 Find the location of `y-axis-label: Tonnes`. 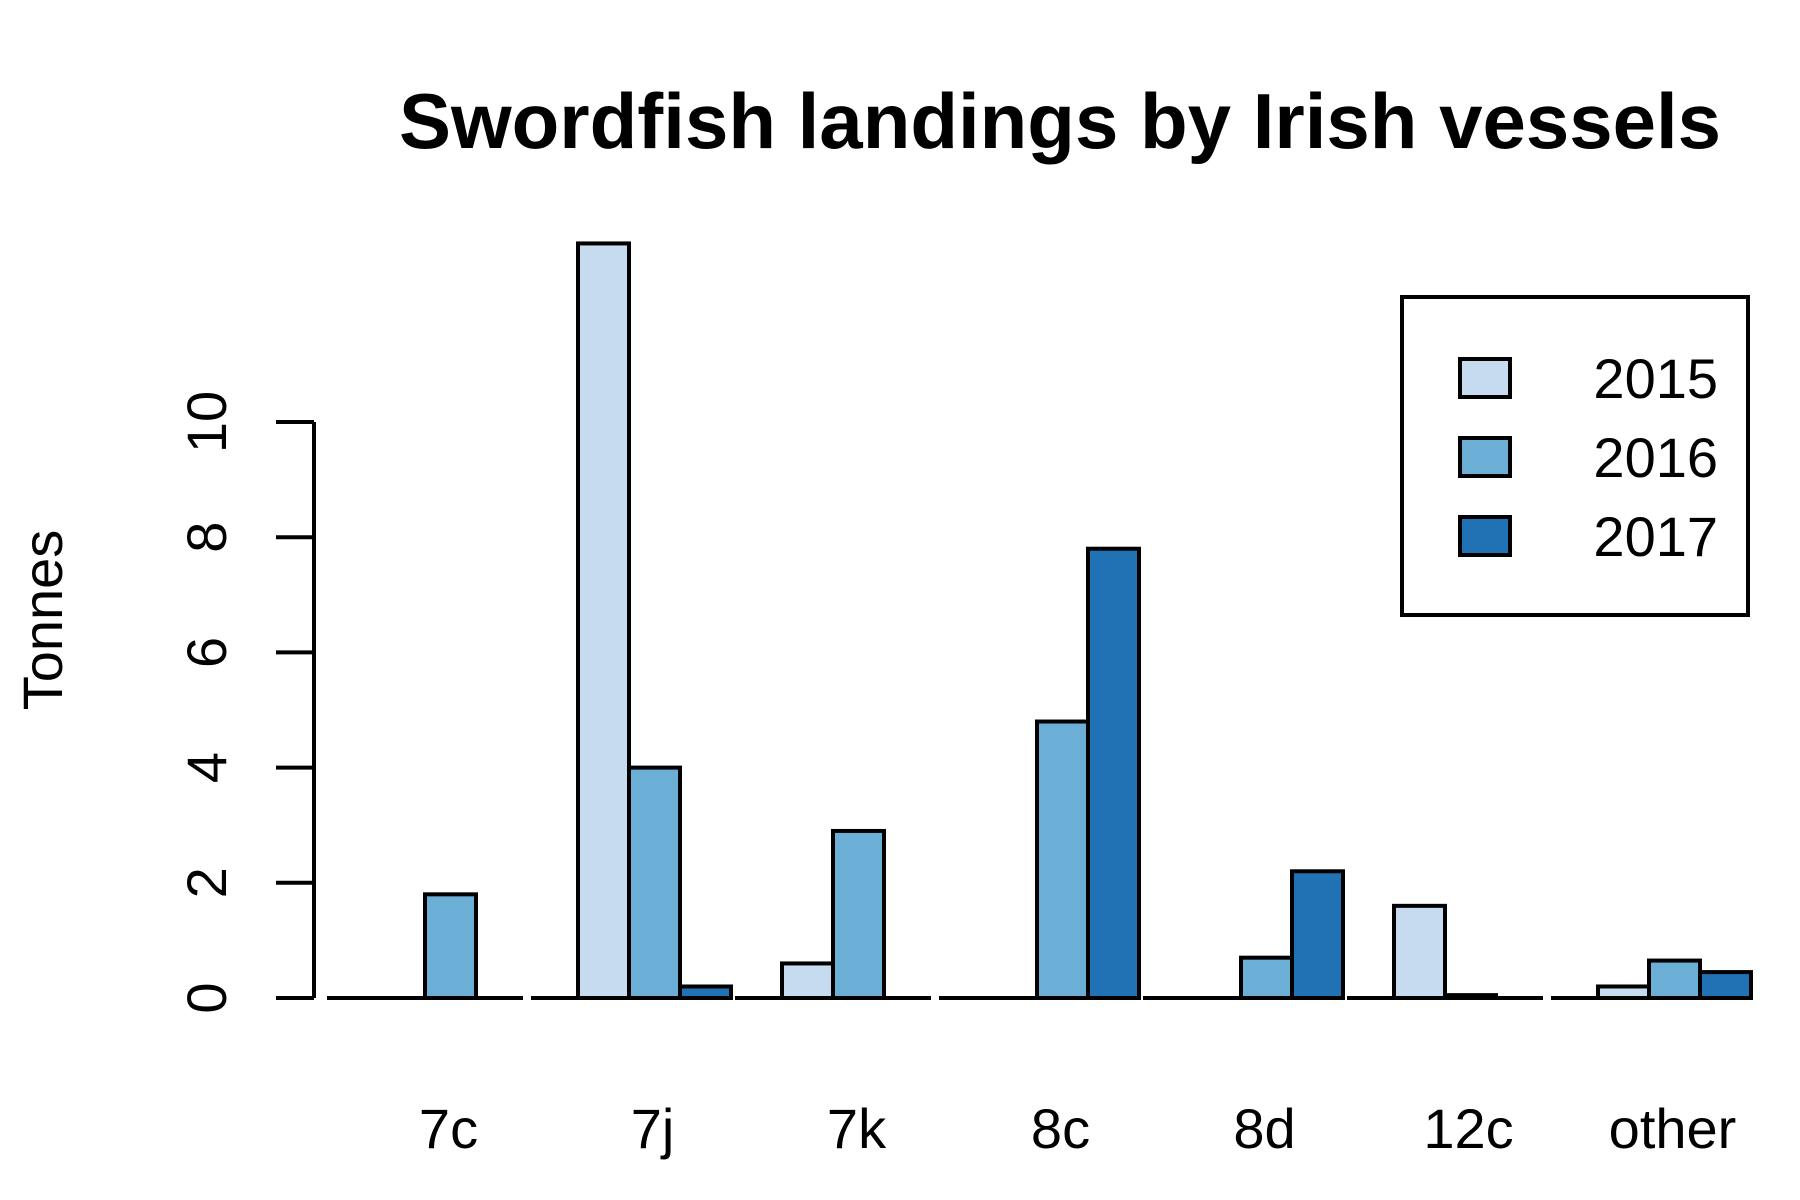

y-axis-label: Tonnes is located at coordinates (42, 620).